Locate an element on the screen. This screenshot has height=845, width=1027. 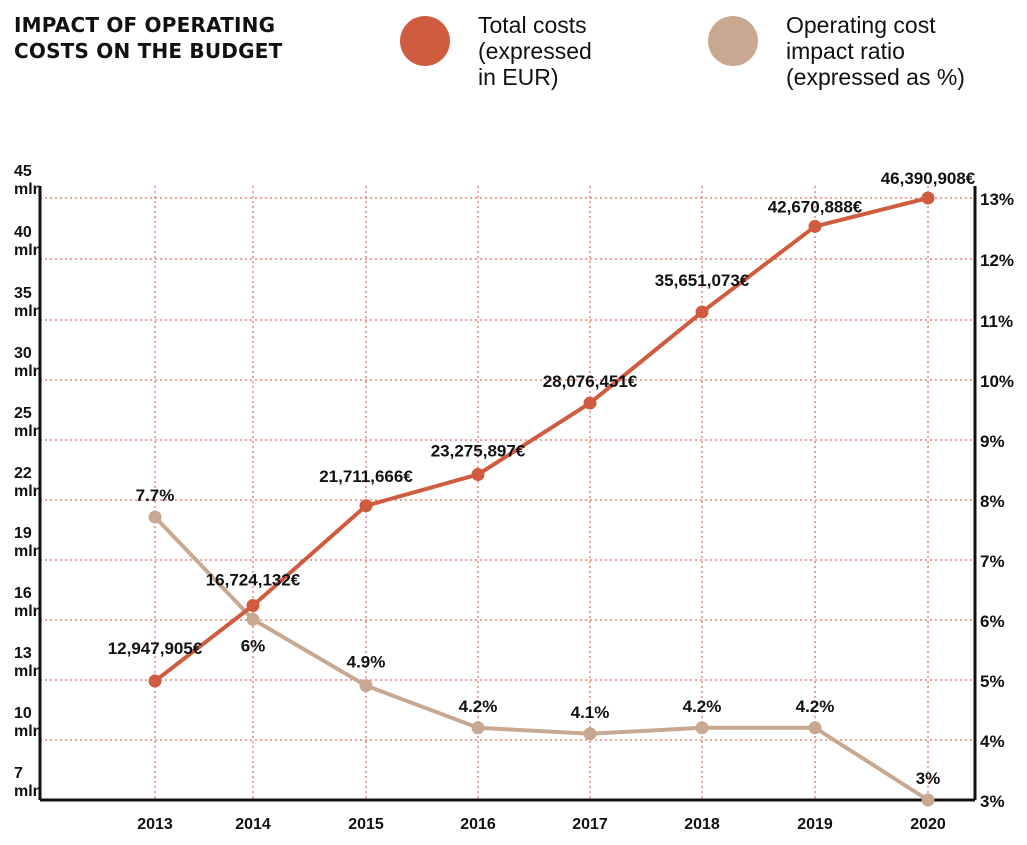
right-tick-label: 6% is located at coordinates (992, 621).